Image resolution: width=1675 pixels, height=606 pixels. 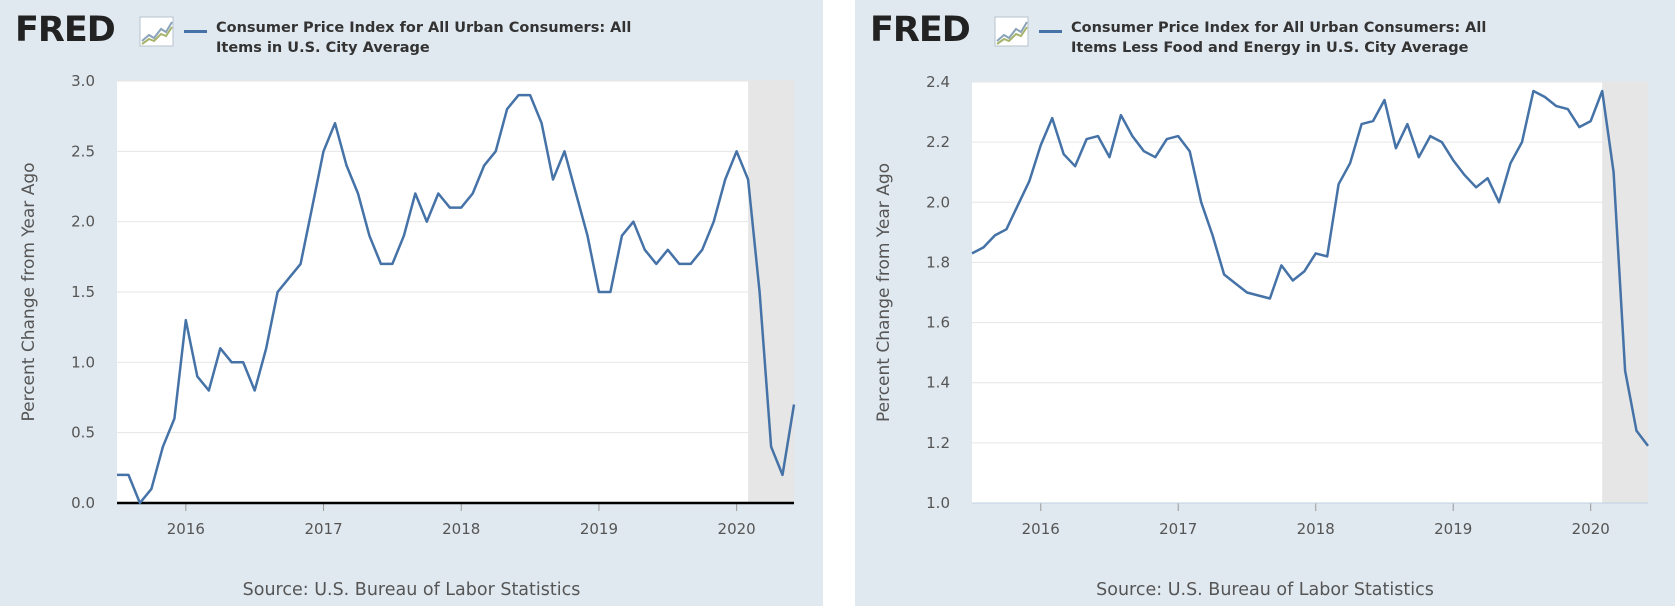 What do you see at coordinates (83, 292) in the screenshot?
I see `y-tick-label: 1.5` at bounding box center [83, 292].